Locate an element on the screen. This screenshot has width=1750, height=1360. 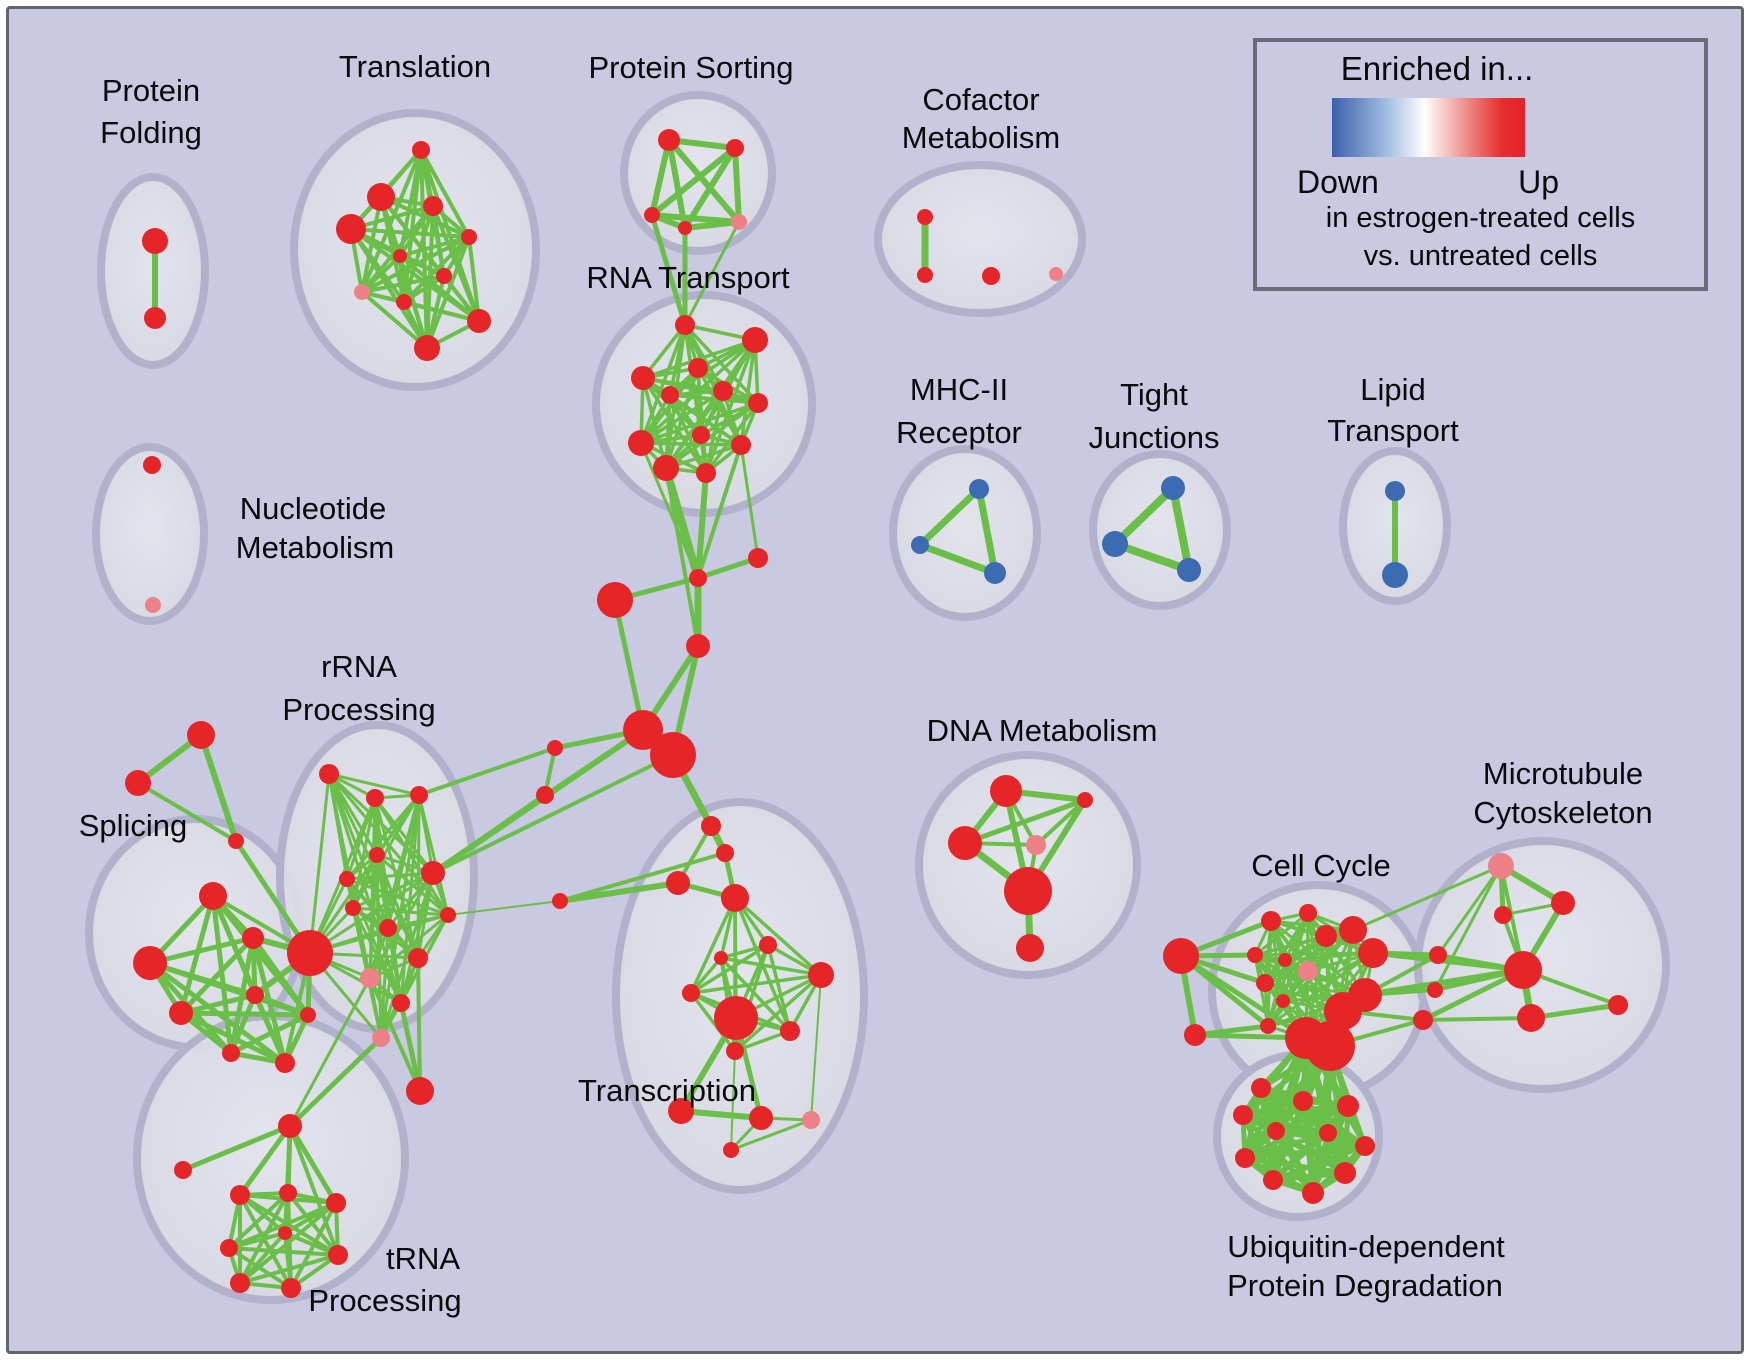
network-node-s2 is located at coordinates (150, 963).